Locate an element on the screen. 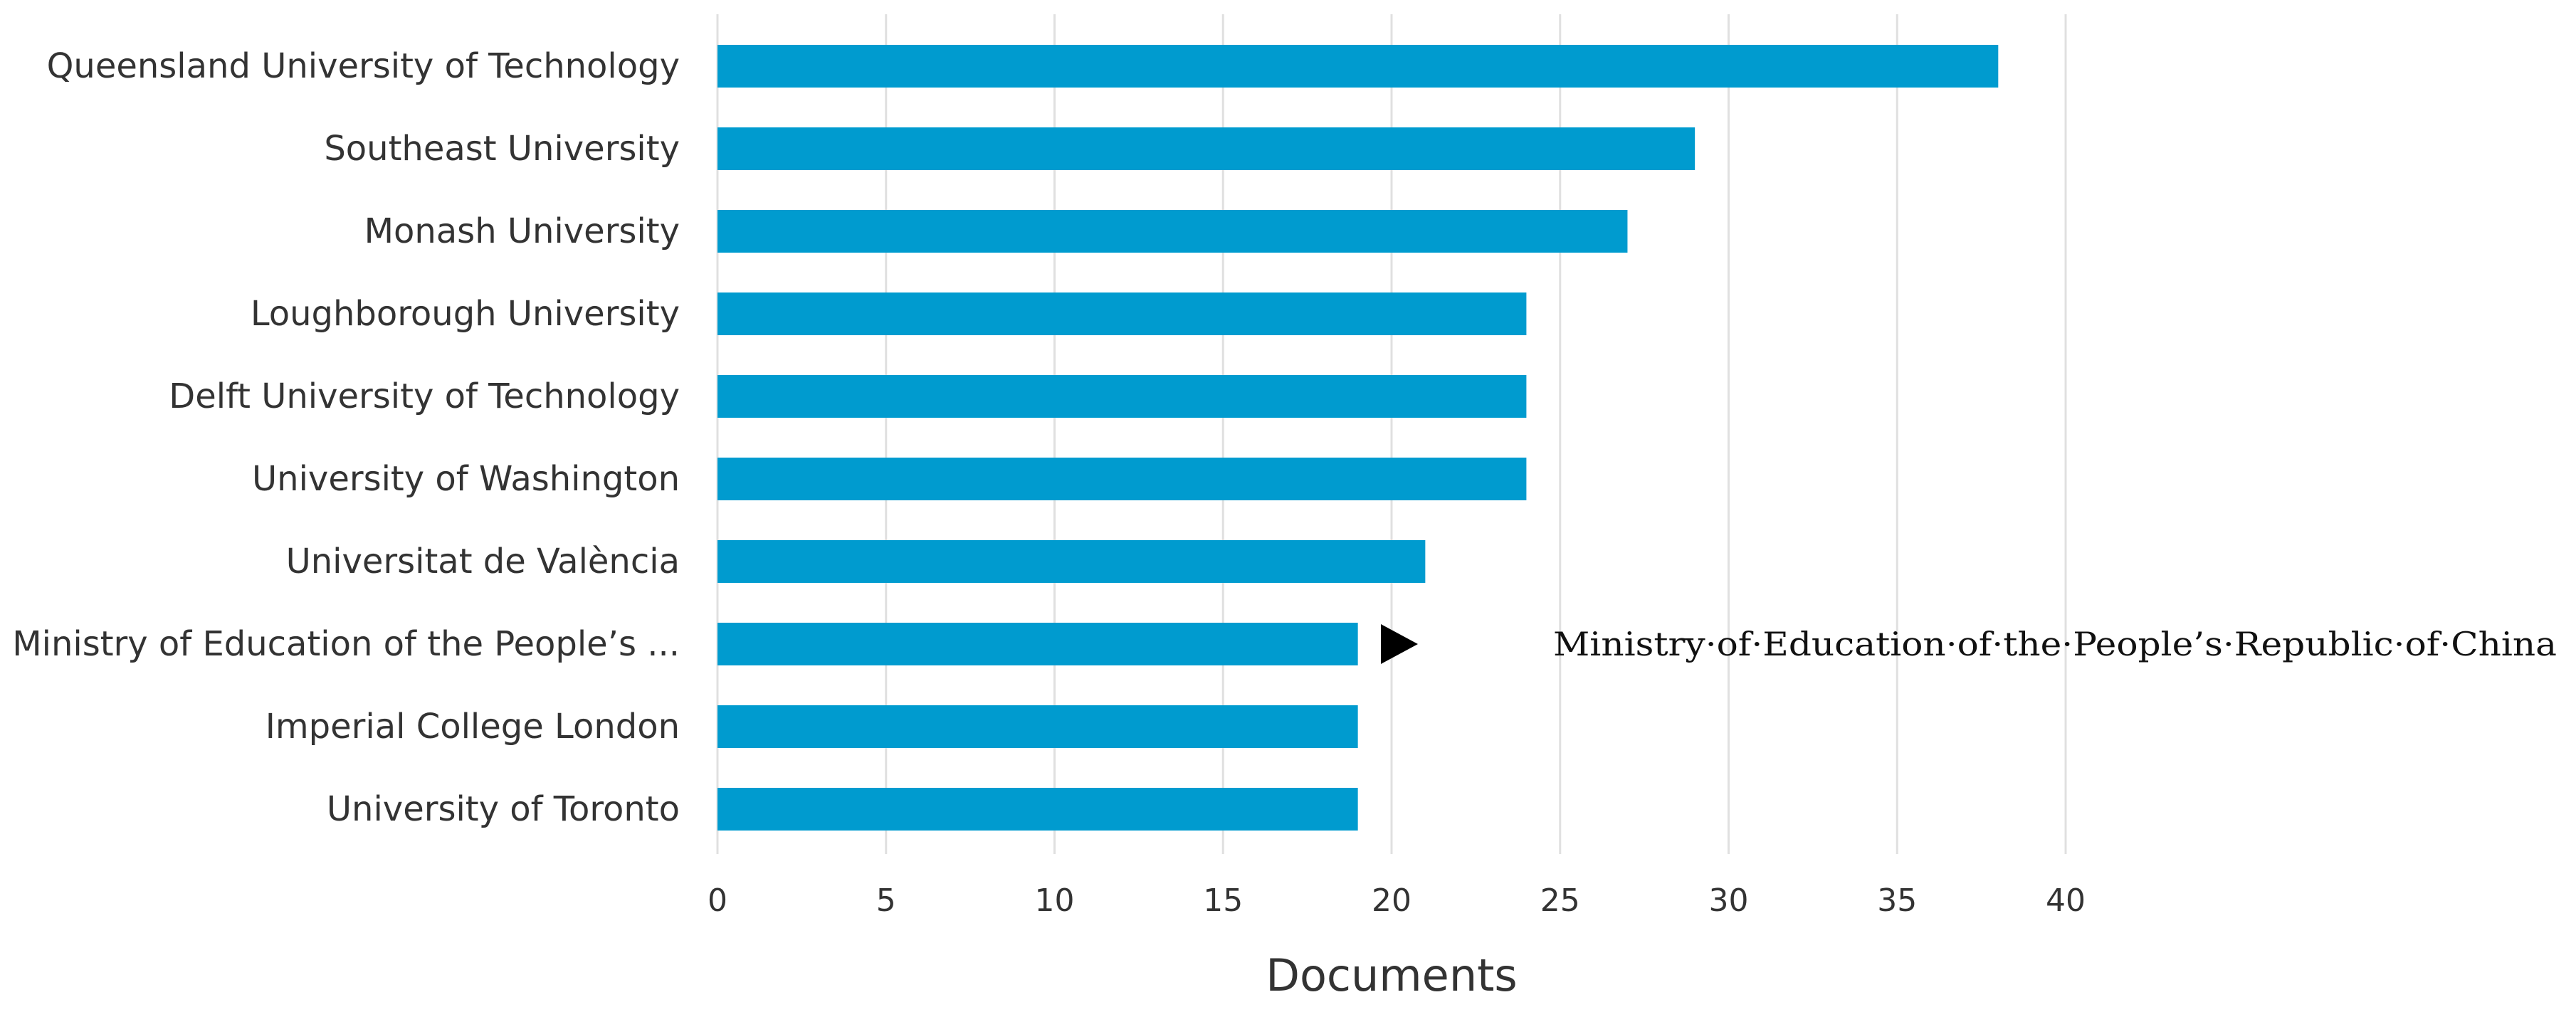 This screenshot has width=2576, height=1012. category-label: University of Washington is located at coordinates (466, 479).